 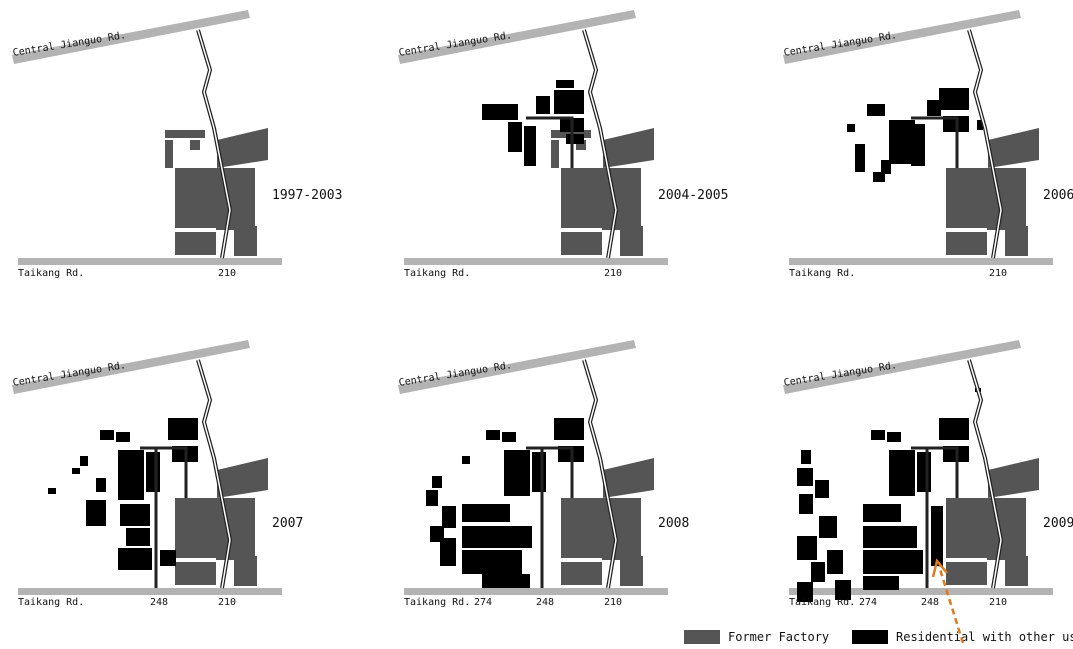 I want to click on year-label: 1997-2003, so click(x=307, y=195).